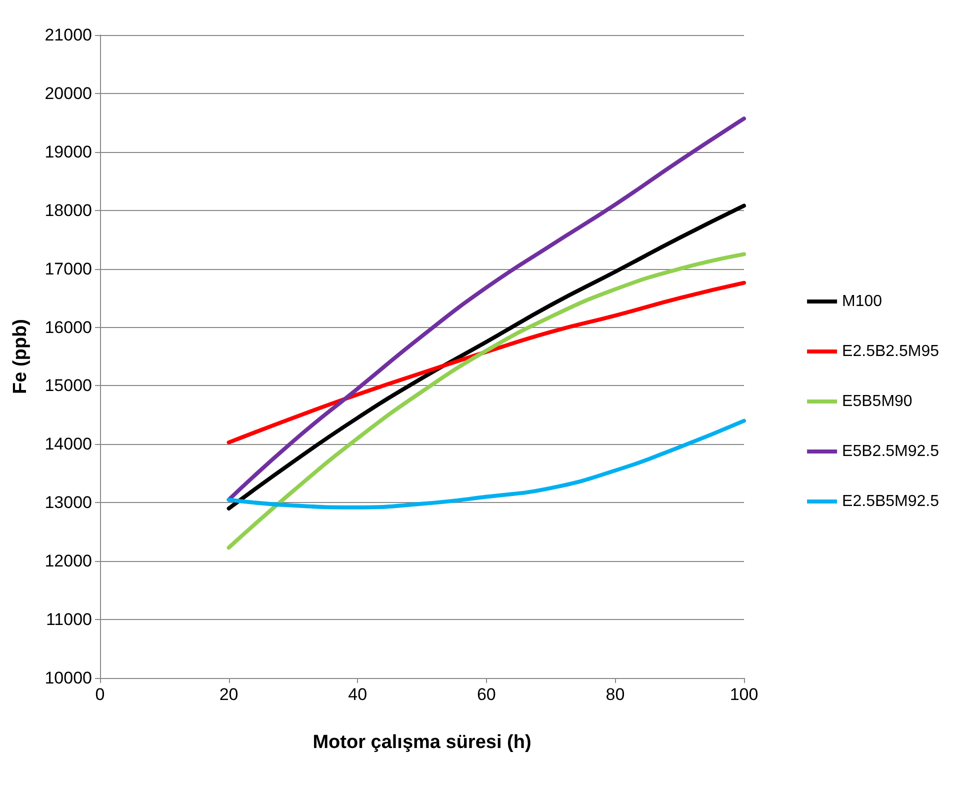 The width and height of the screenshot is (954, 803). I want to click on legend-label: M100, so click(862, 301).